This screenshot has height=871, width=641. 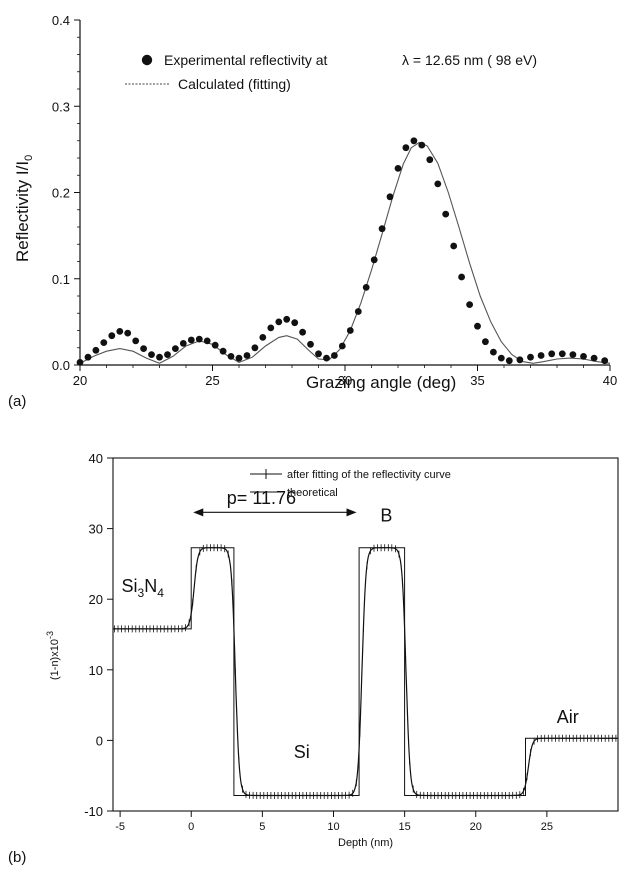 I want to click on panel-a-y-tick-label: 0.1, so click(x=61, y=279).